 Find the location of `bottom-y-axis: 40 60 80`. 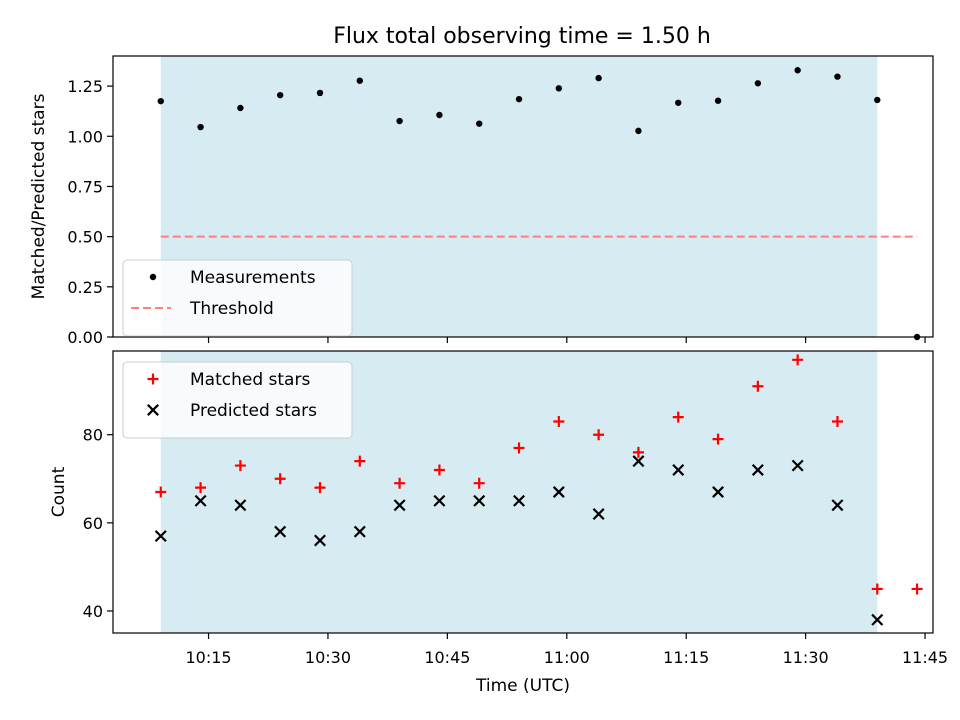

bottom-y-axis: 40 60 80 is located at coordinates (98, 523).